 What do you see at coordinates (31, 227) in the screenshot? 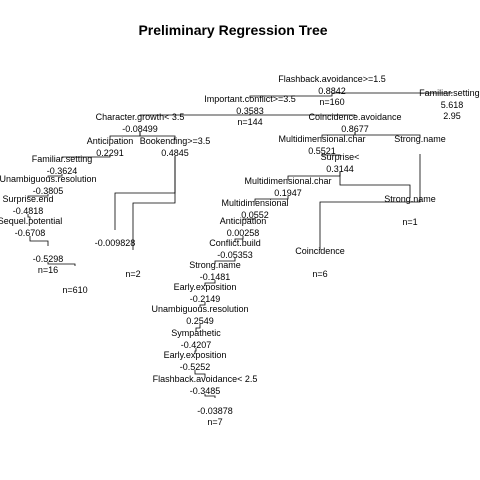
I see `tree-node: Sequel.potential -0.6708` at bounding box center [31, 227].